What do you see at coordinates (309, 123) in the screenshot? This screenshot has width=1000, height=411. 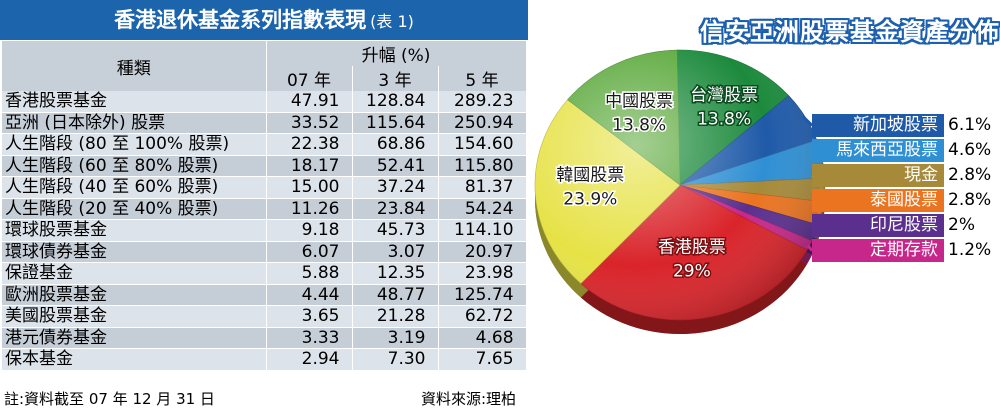 I see `row-07: 33.52` at bounding box center [309, 123].